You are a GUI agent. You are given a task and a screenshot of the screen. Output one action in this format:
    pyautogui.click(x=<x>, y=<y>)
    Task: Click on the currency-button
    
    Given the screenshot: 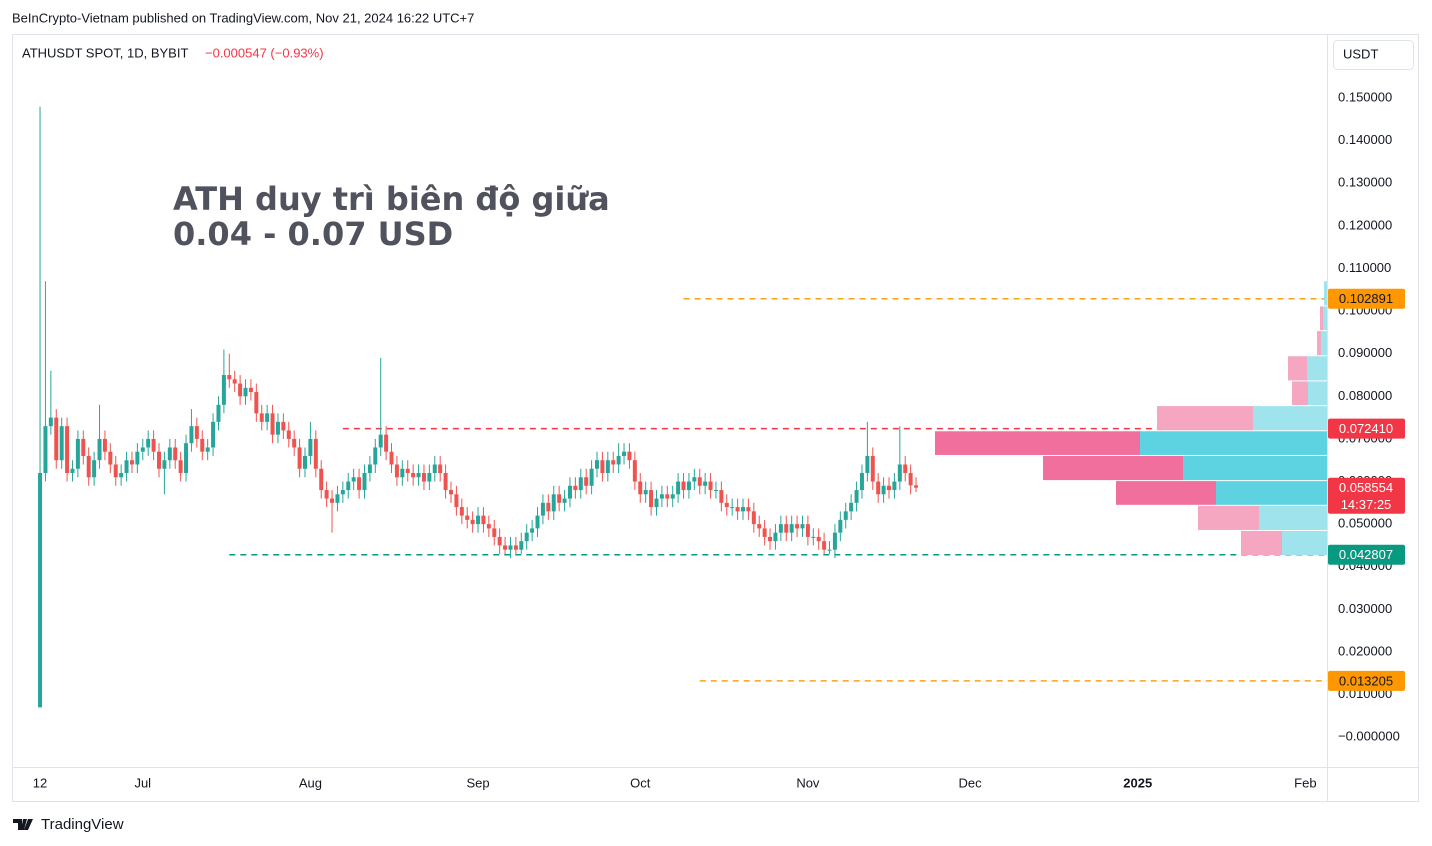 What is the action you would take?
    pyautogui.click(x=1373, y=55)
    